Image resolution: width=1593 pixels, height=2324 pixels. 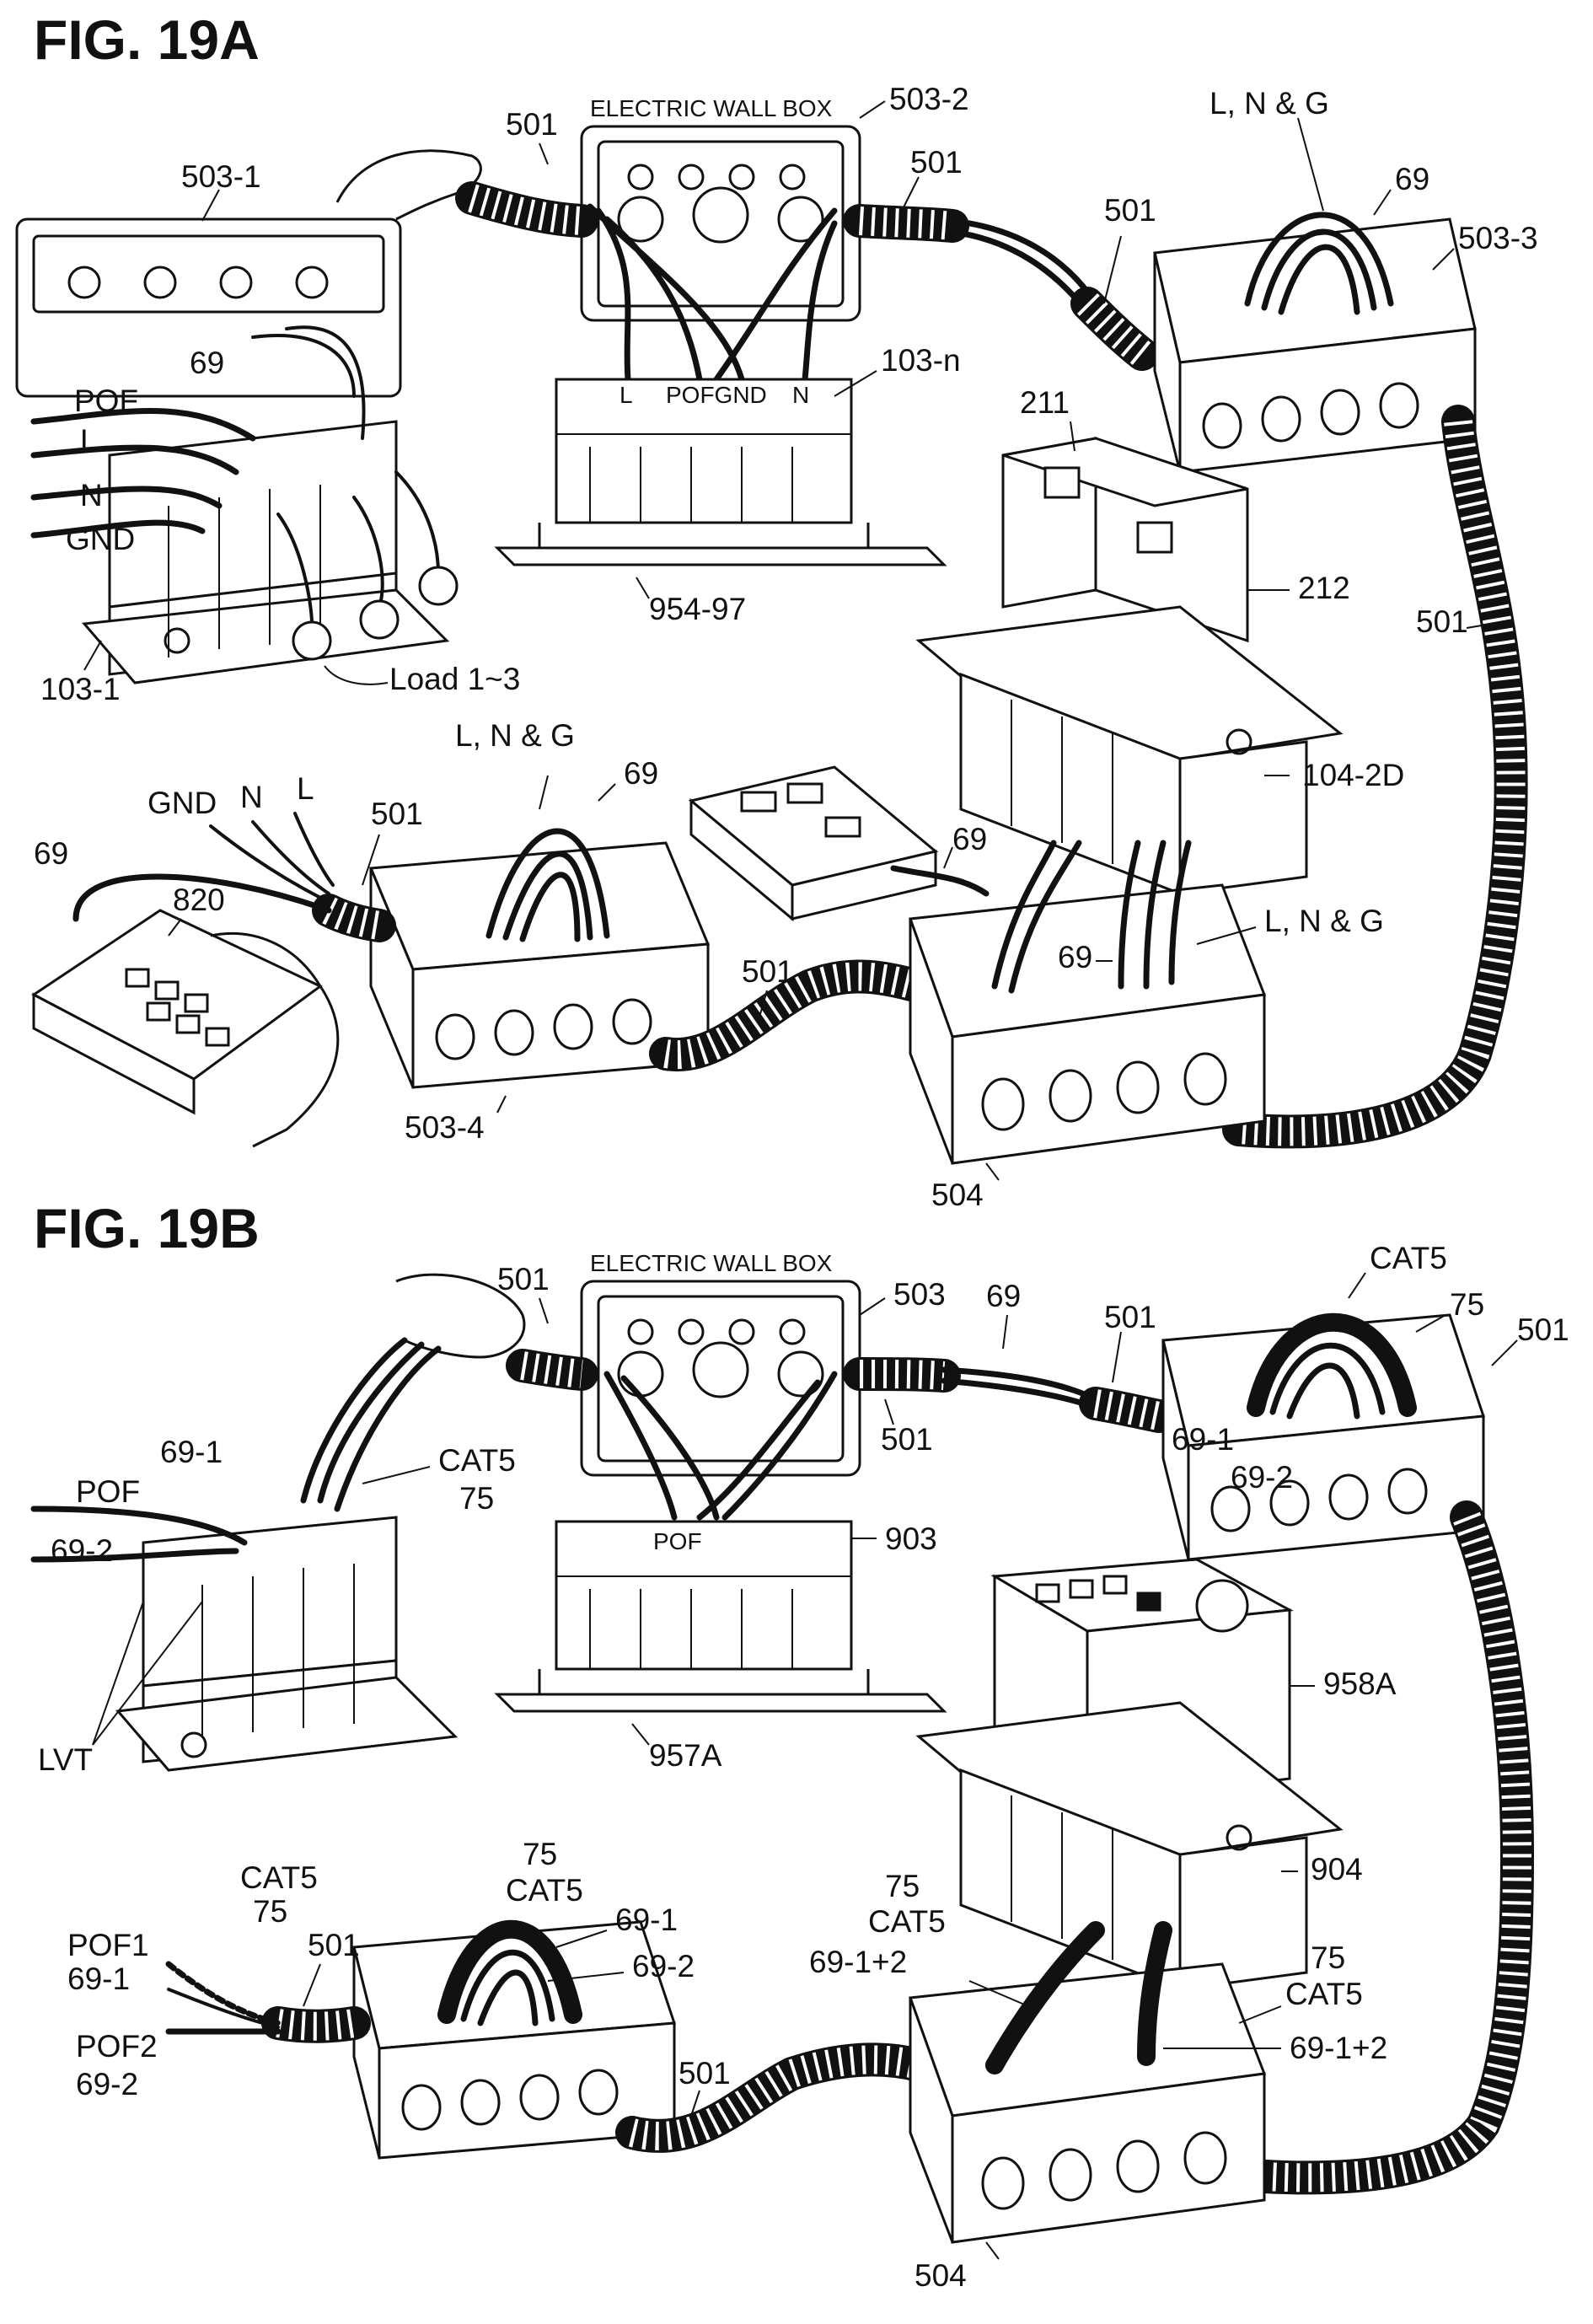 What do you see at coordinates (82, 1550) in the screenshot?
I see `label-69-2-left: 69-2` at bounding box center [82, 1550].